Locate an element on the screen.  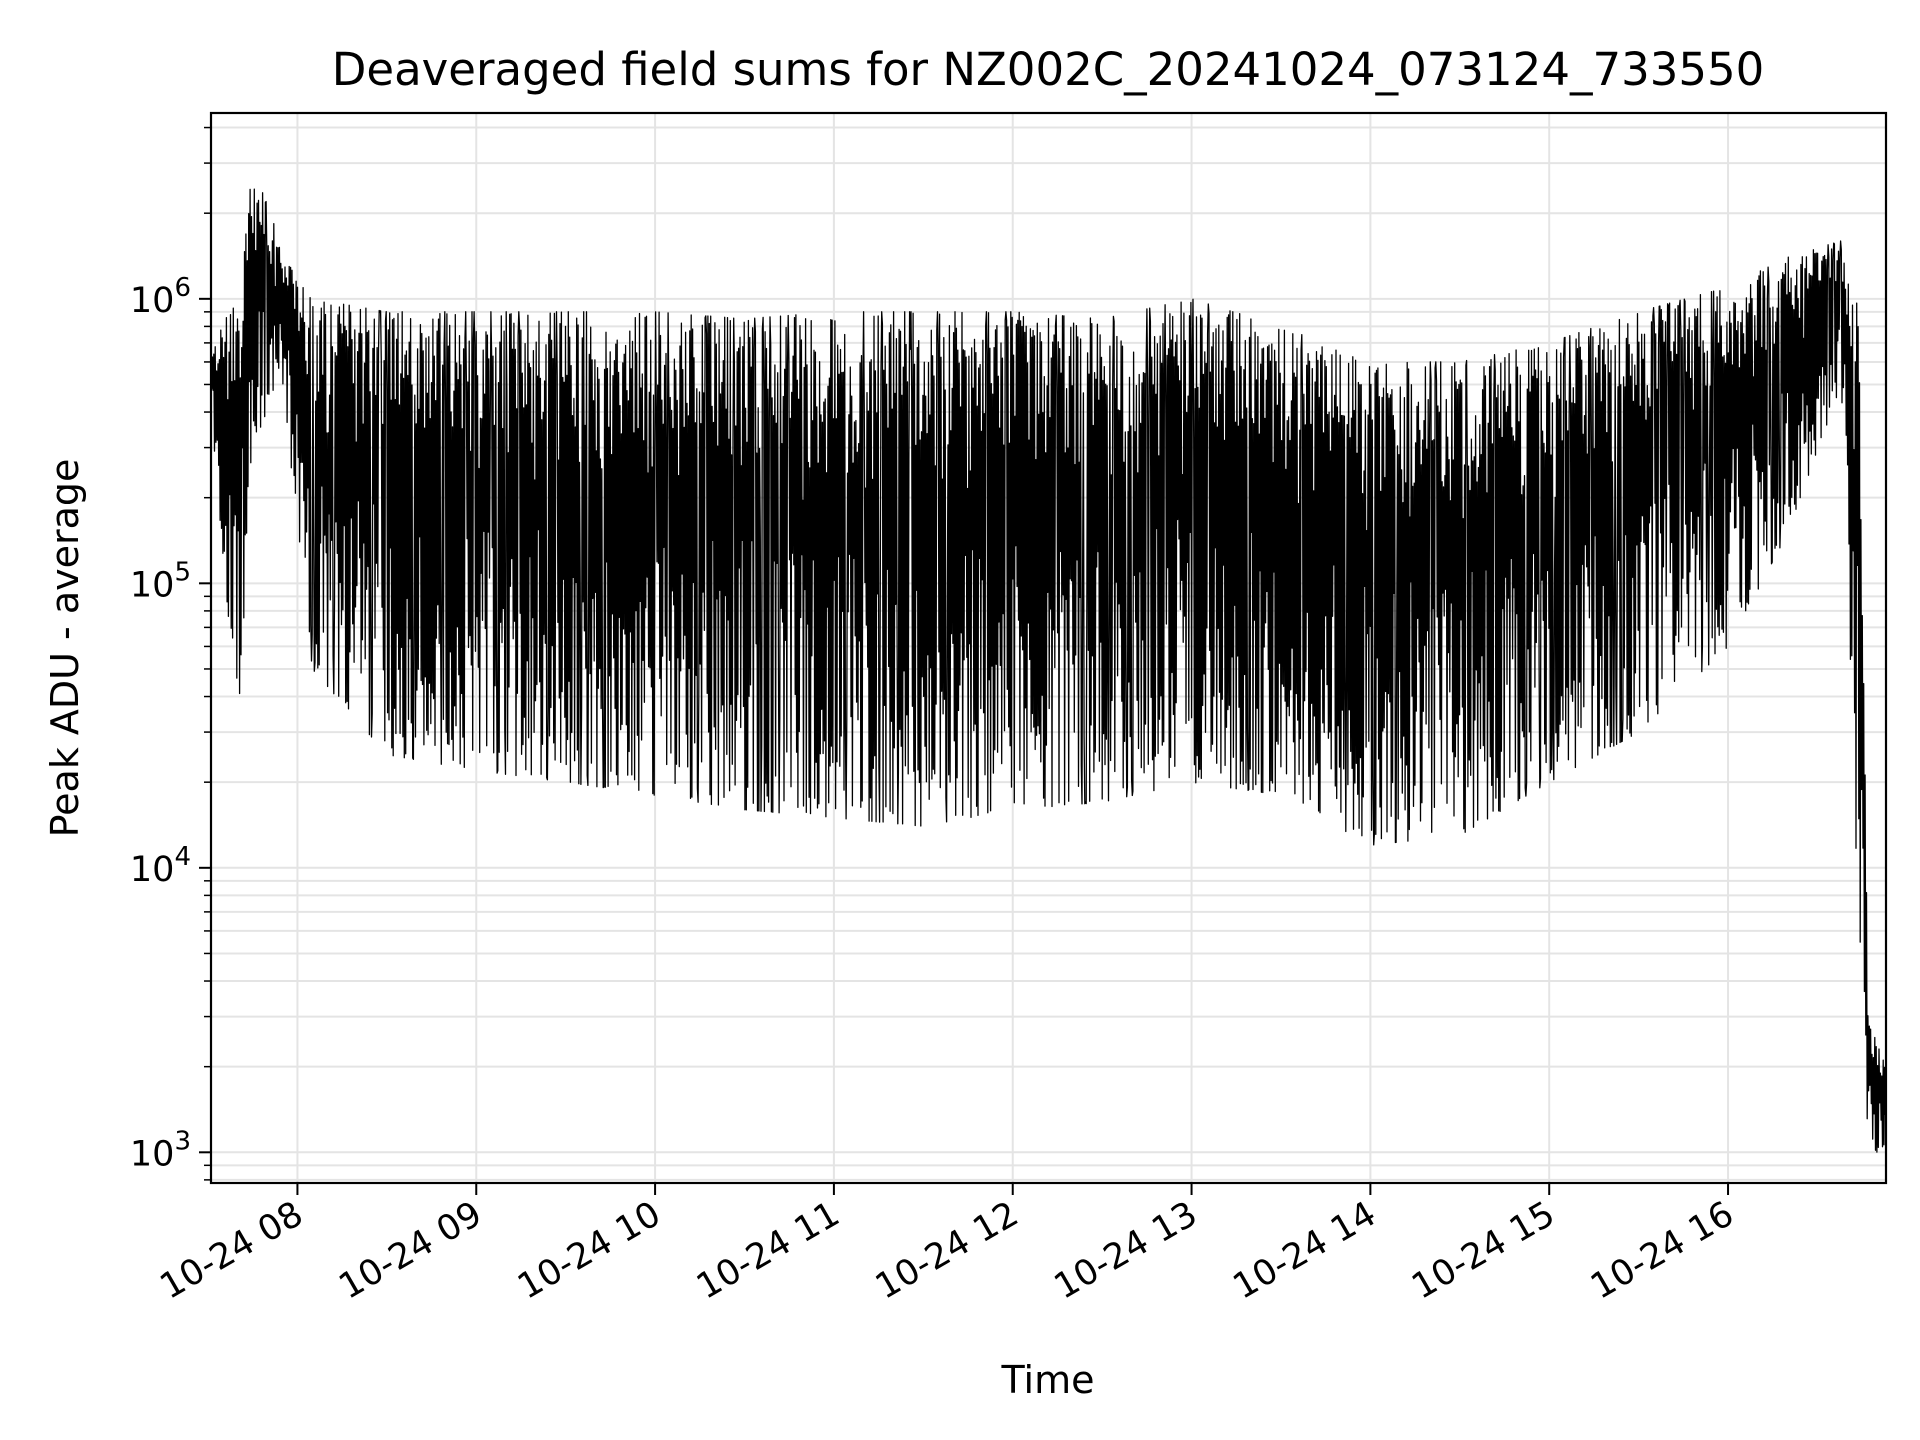
y-axis-ticks: 10³ 10⁴ 10⁵ 10⁶ is located at coordinates (170, 653).